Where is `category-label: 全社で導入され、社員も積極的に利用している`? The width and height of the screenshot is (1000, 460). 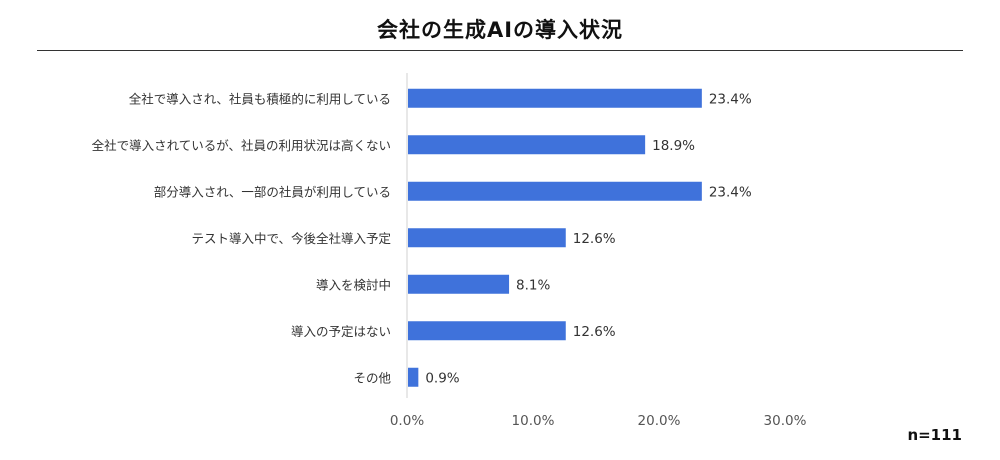
category-label: 全社で導入され、社員も積極的に利用している is located at coordinates (260, 98).